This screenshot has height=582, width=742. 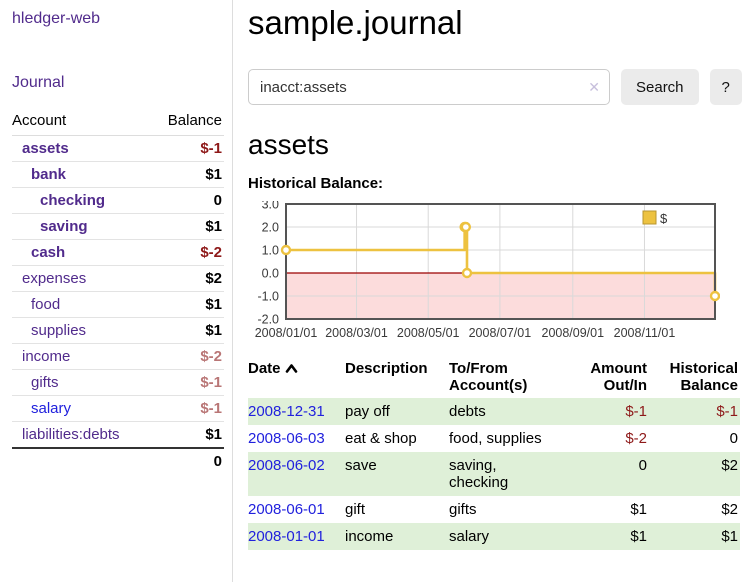 What do you see at coordinates (494, 411) in the screenshot?
I see `register-row: 2008-12-31 pay off debts $-1 $-1` at bounding box center [494, 411].